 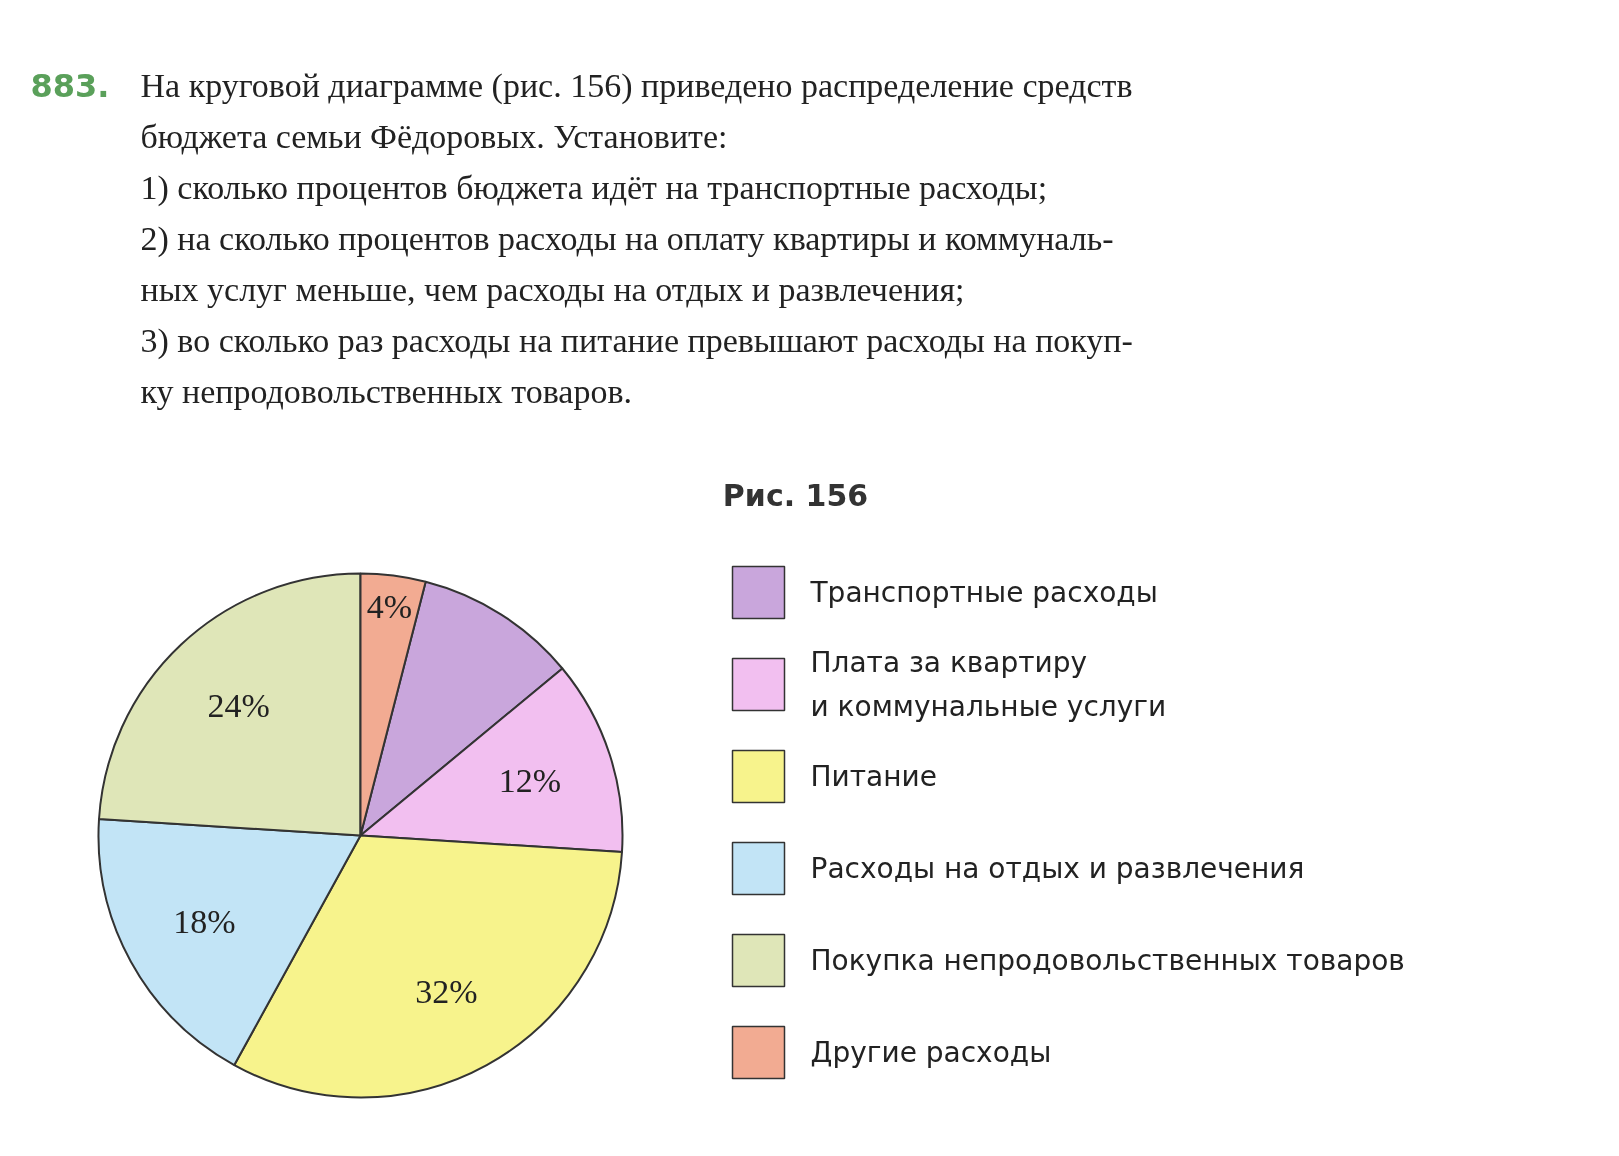 I want to click on legend-label: Питание, so click(x=873, y=776).